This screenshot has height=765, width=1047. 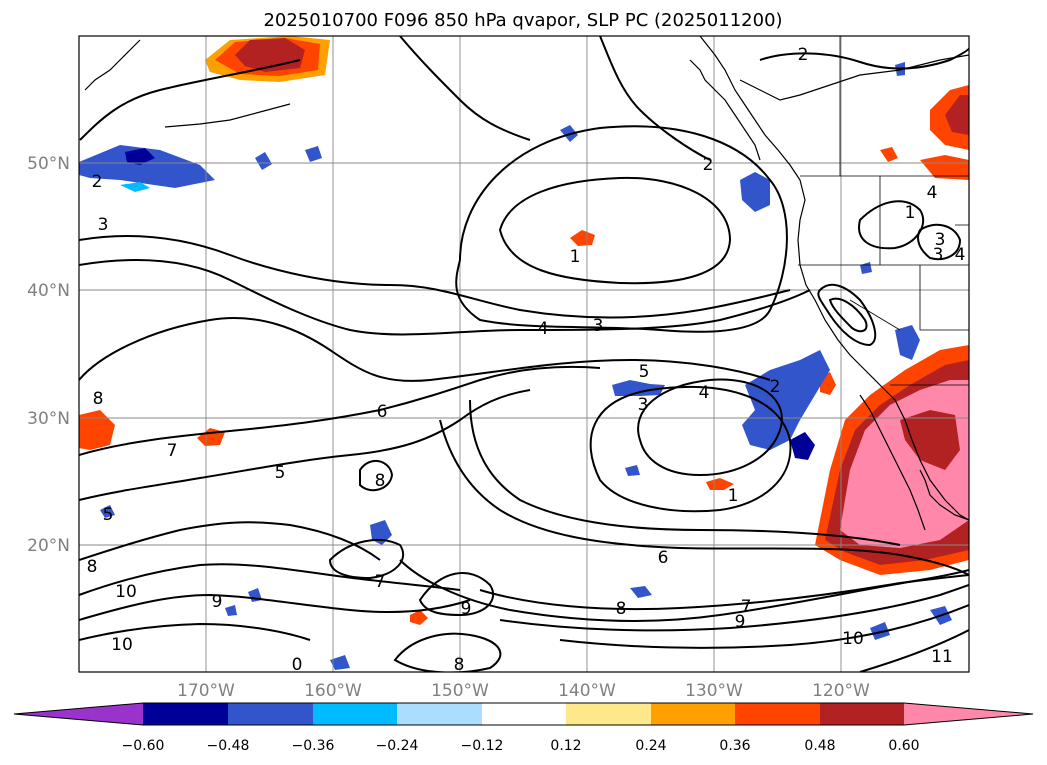 I want to click on lon-label: 140°W, so click(x=587, y=691).